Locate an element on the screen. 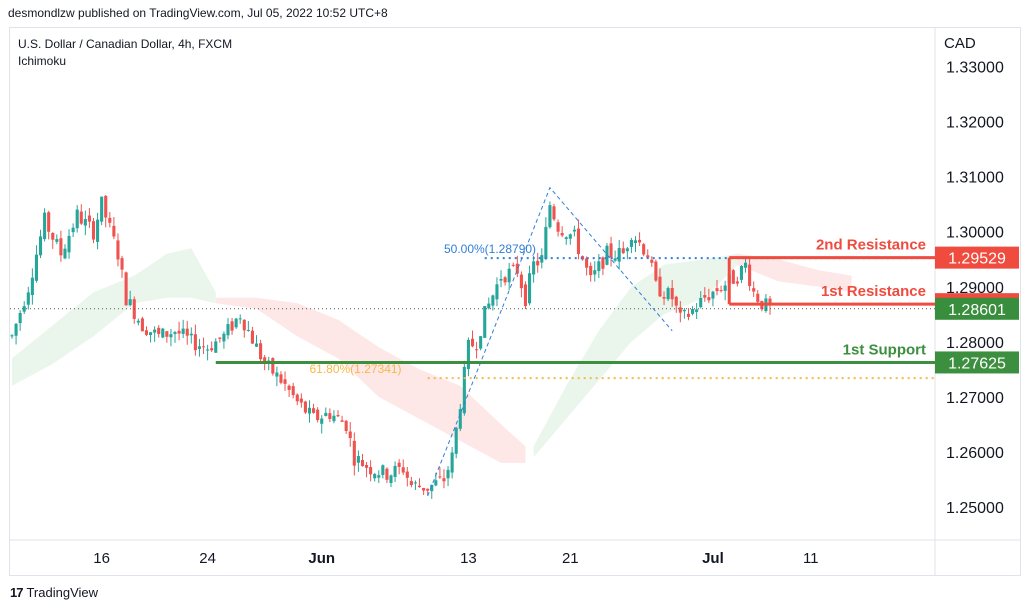 Image resolution: width=1034 pixels, height=612 pixels. x-tick-label-0: 16 is located at coordinates (101, 558).